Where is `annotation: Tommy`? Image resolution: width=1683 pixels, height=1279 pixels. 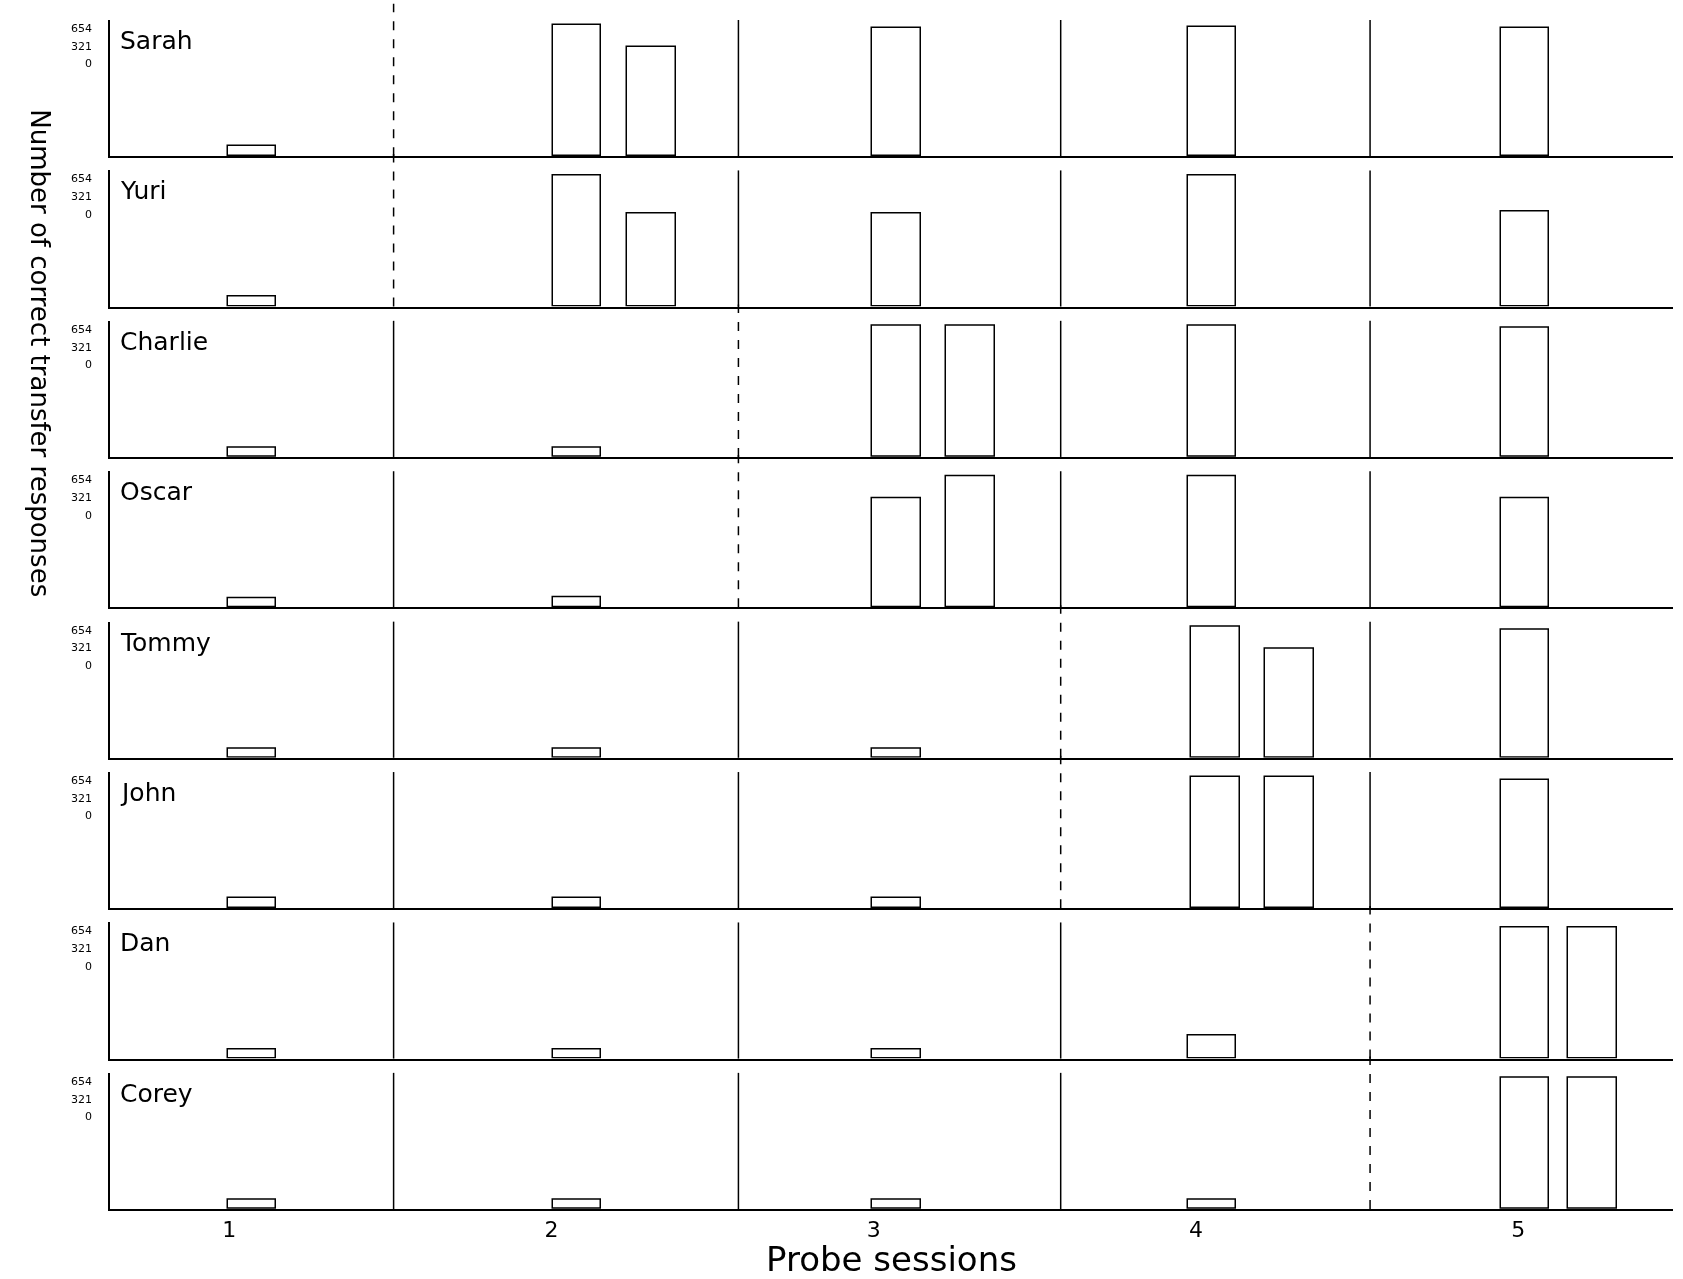 annotation: Tommy is located at coordinates (166, 642).